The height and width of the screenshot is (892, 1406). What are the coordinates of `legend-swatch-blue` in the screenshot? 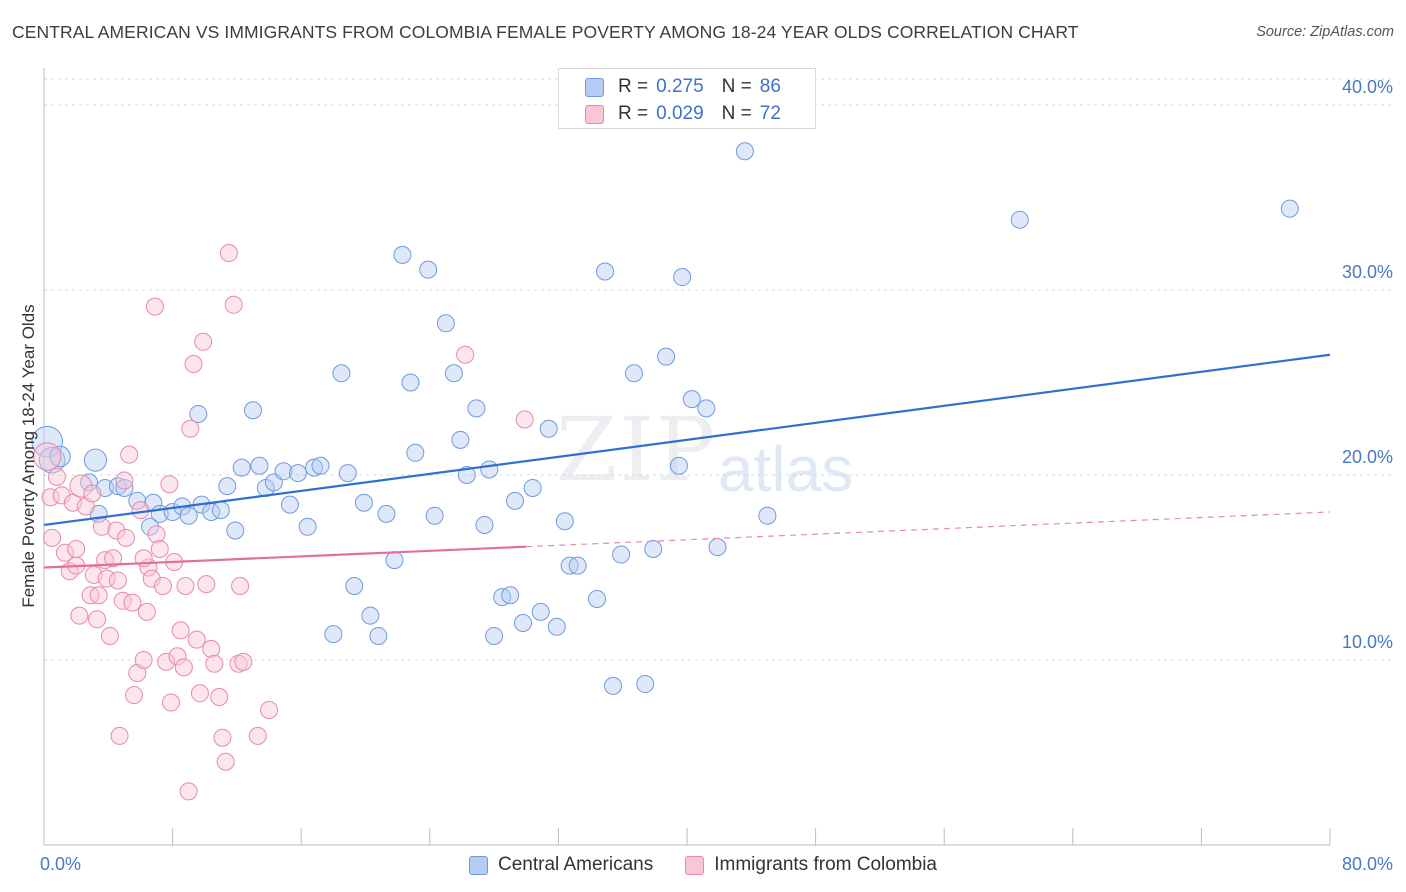 It's located at (594, 87).